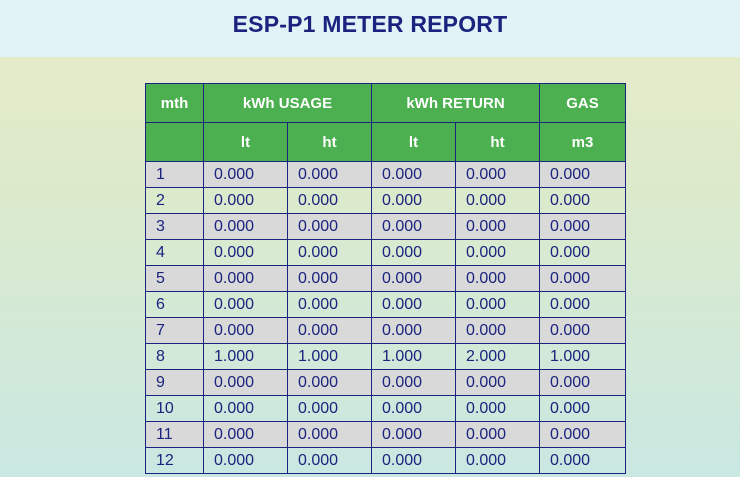 This screenshot has height=477, width=740. I want to click on header-return-lt: lt, so click(413, 142).